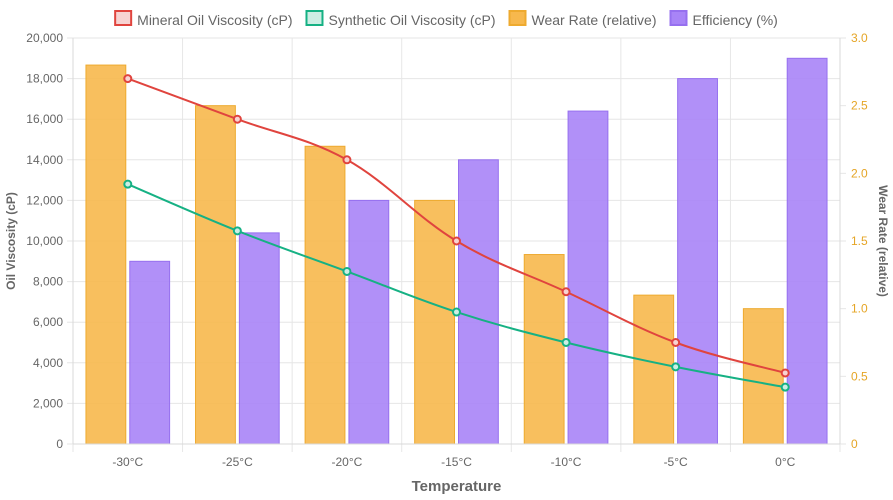 The height and width of the screenshot is (500, 893). Describe the element at coordinates (347, 462) in the screenshot. I see `x-tick-label: -20°C` at that location.